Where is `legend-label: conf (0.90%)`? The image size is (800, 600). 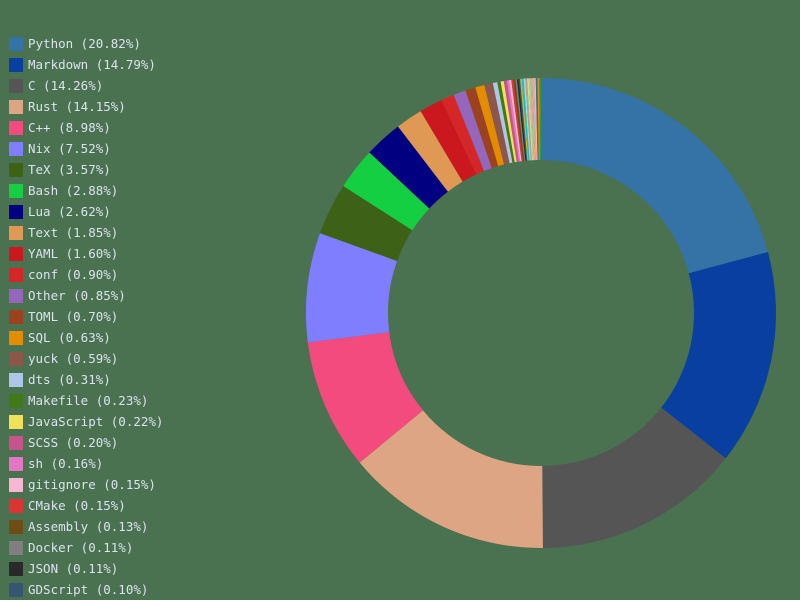
legend-label: conf (0.90%) is located at coordinates (73, 274).